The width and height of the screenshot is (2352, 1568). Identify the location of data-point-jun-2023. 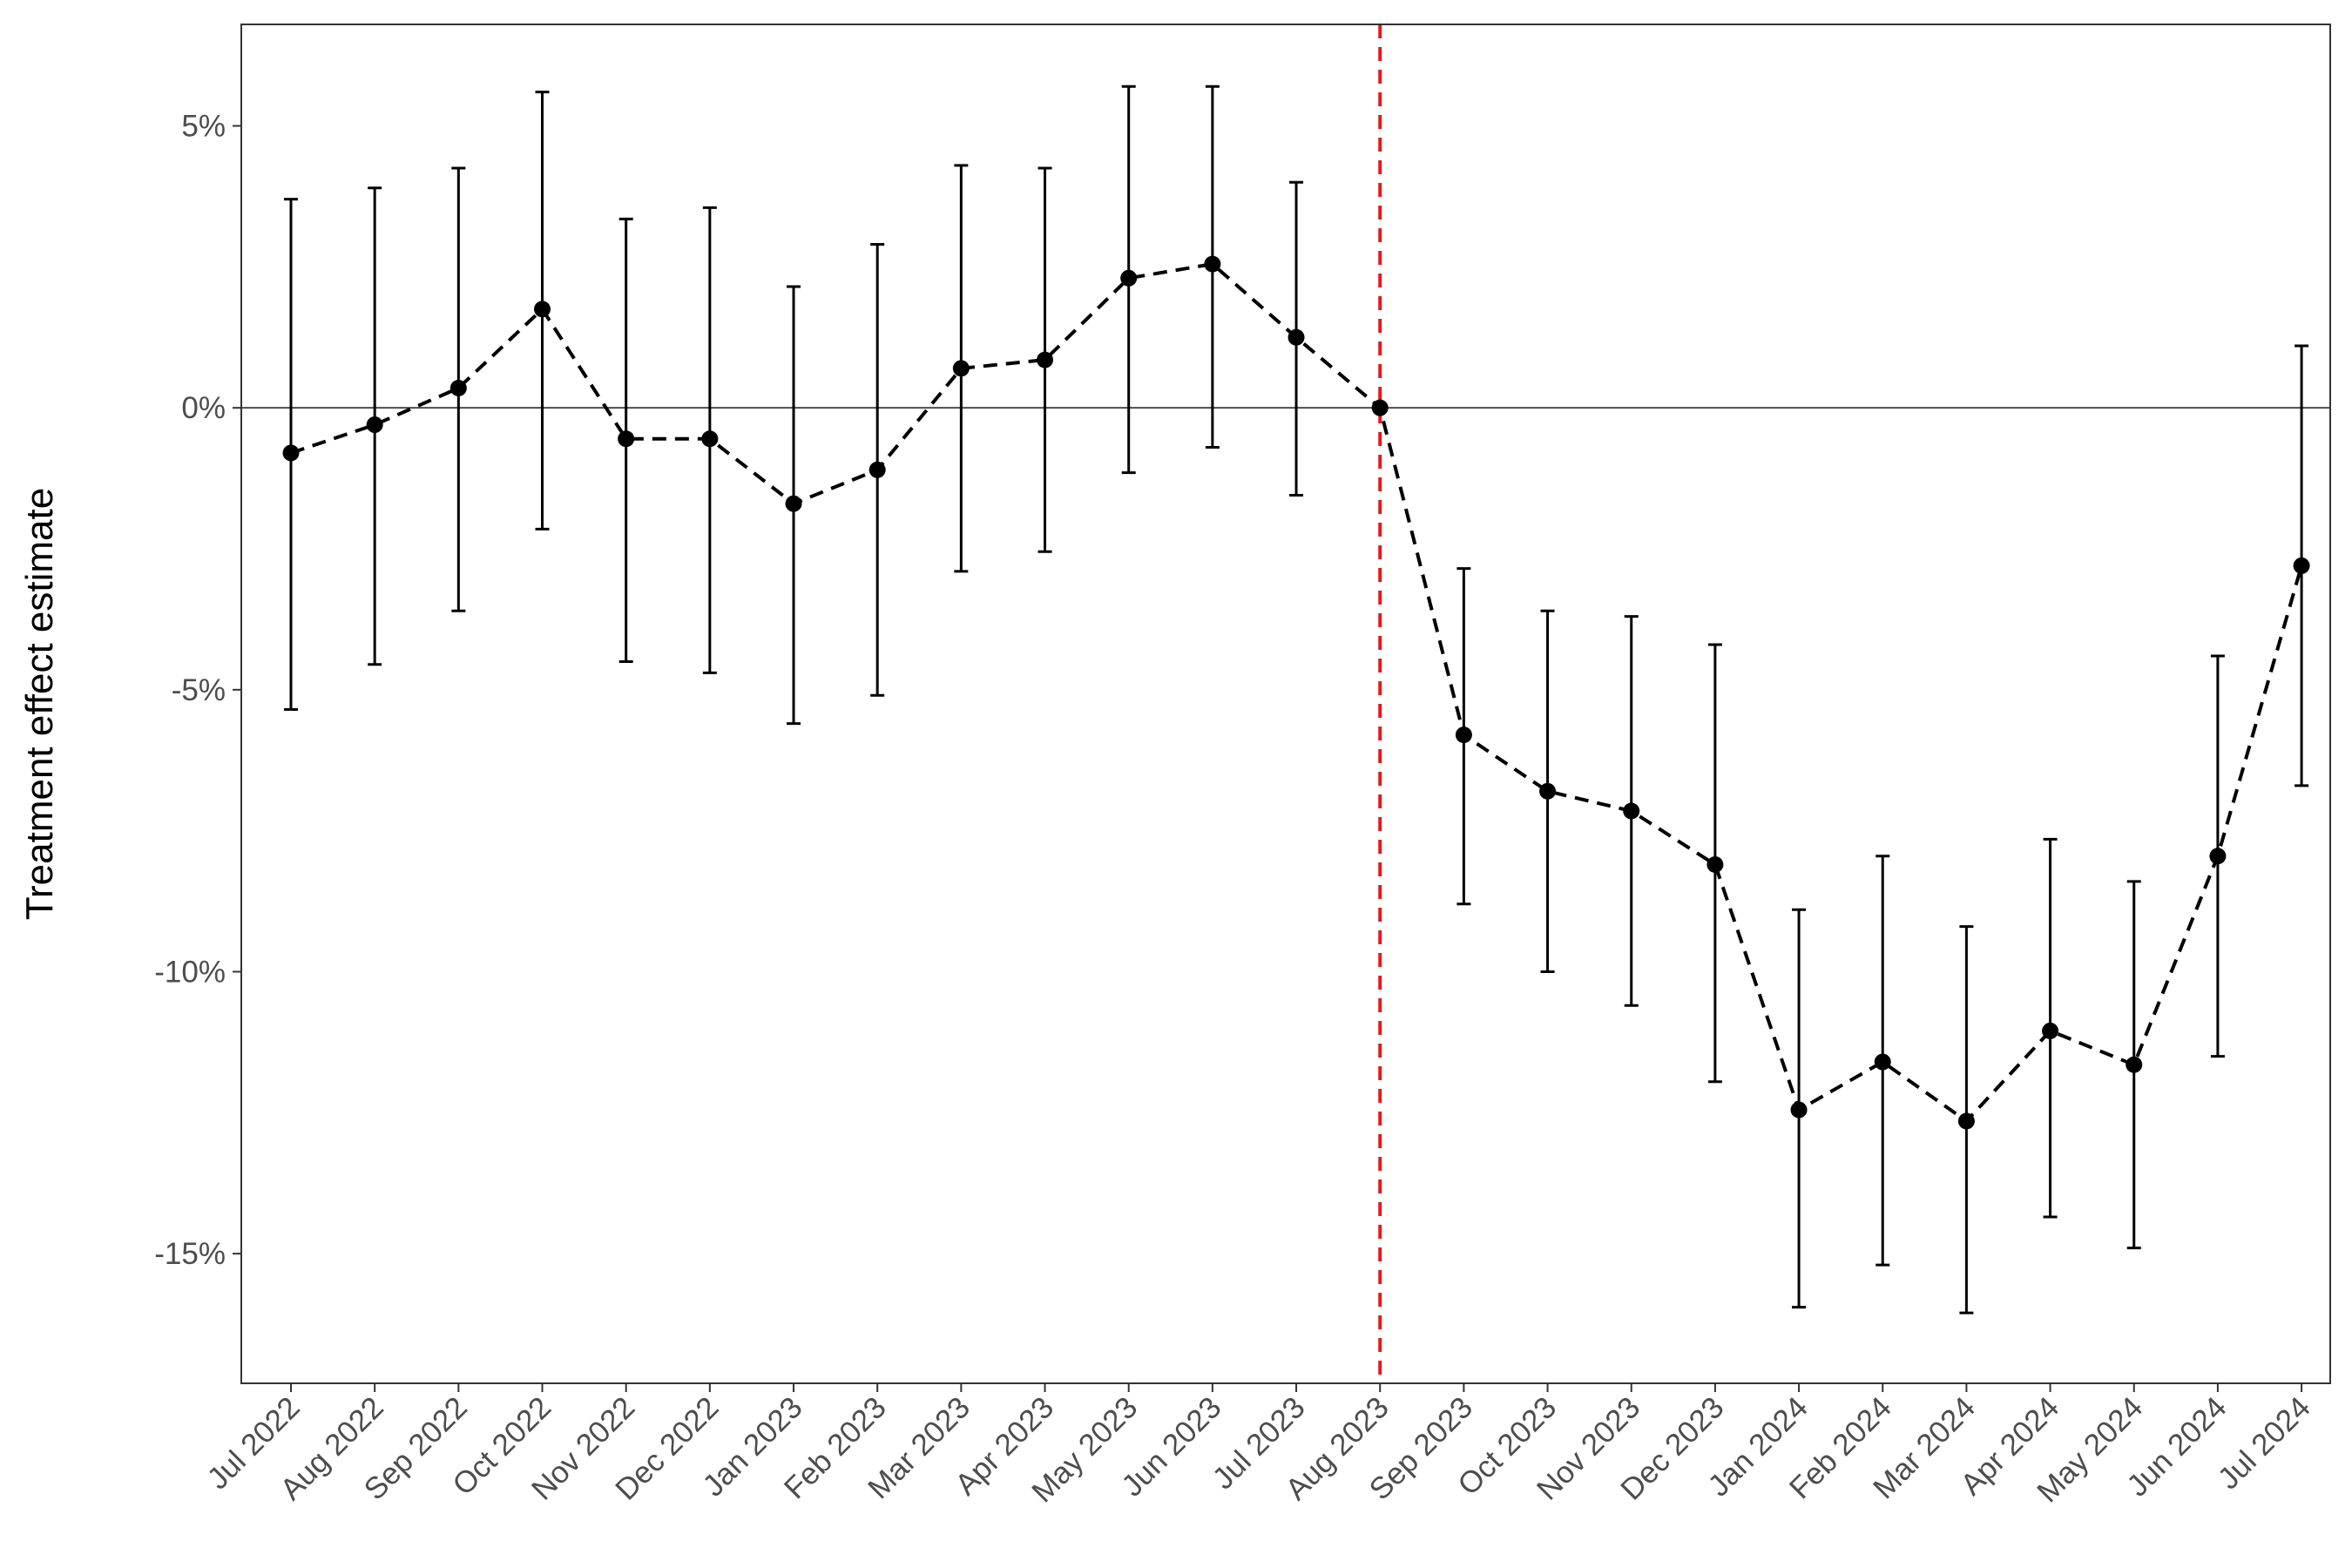
(1212, 264).